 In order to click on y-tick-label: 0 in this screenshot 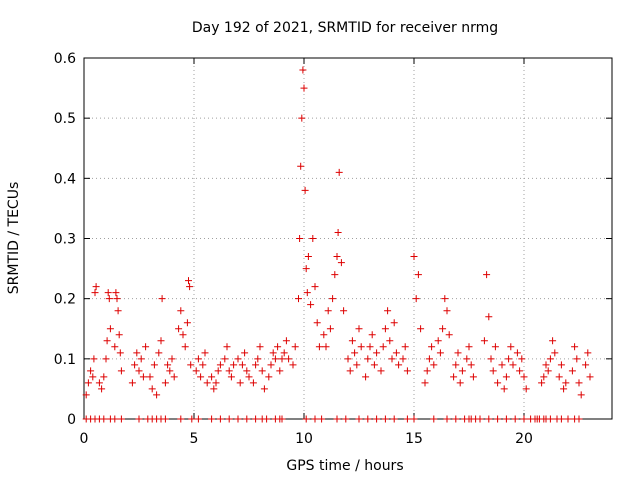, I will do `click(71, 420)`.